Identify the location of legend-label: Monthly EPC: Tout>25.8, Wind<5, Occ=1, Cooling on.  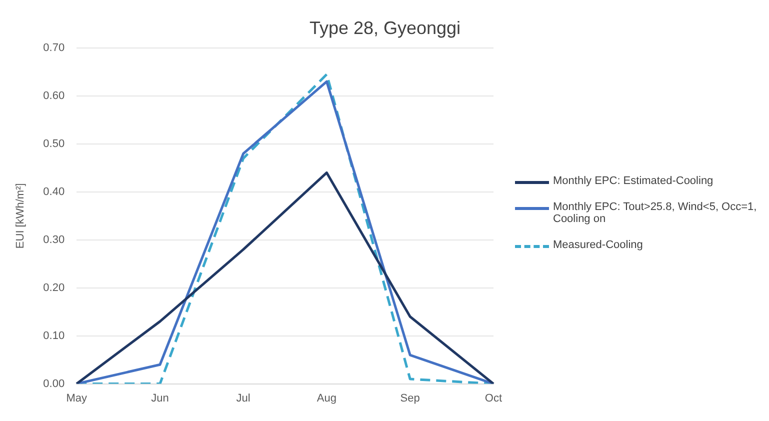
(655, 213).